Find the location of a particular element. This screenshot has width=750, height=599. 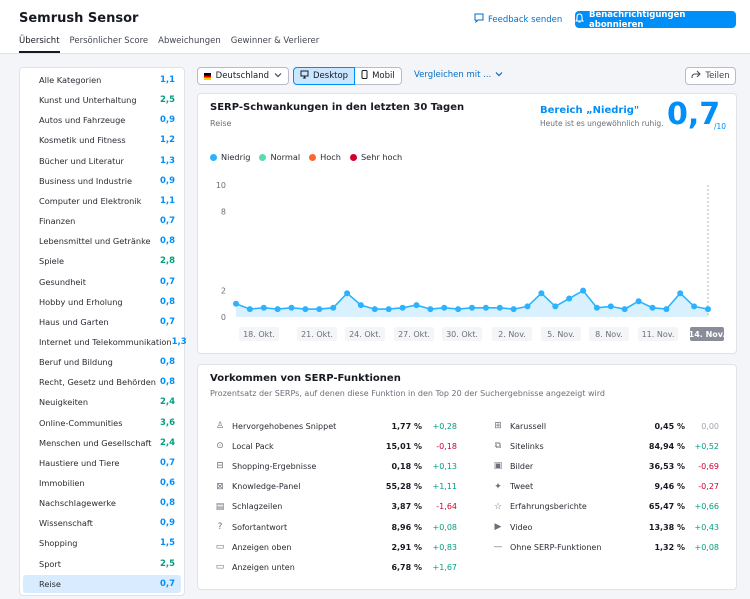

x-tick-label: 27. Okt. is located at coordinates (414, 334).